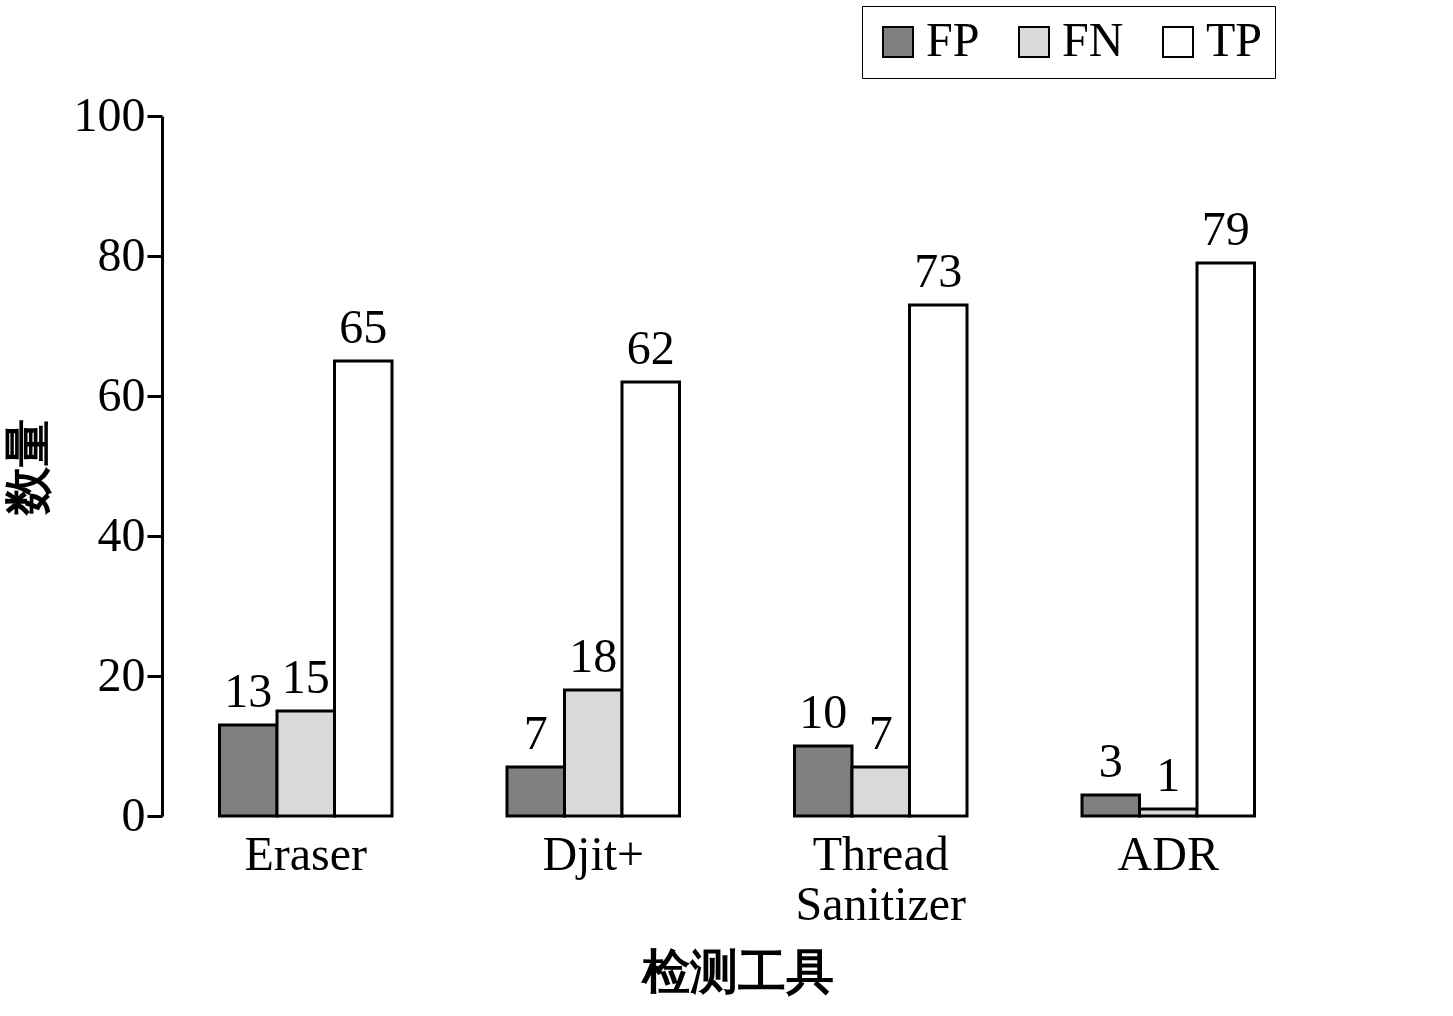 The image size is (1453, 1016). Describe the element at coordinates (823, 711) in the screenshot. I see `data-label: 10` at that location.